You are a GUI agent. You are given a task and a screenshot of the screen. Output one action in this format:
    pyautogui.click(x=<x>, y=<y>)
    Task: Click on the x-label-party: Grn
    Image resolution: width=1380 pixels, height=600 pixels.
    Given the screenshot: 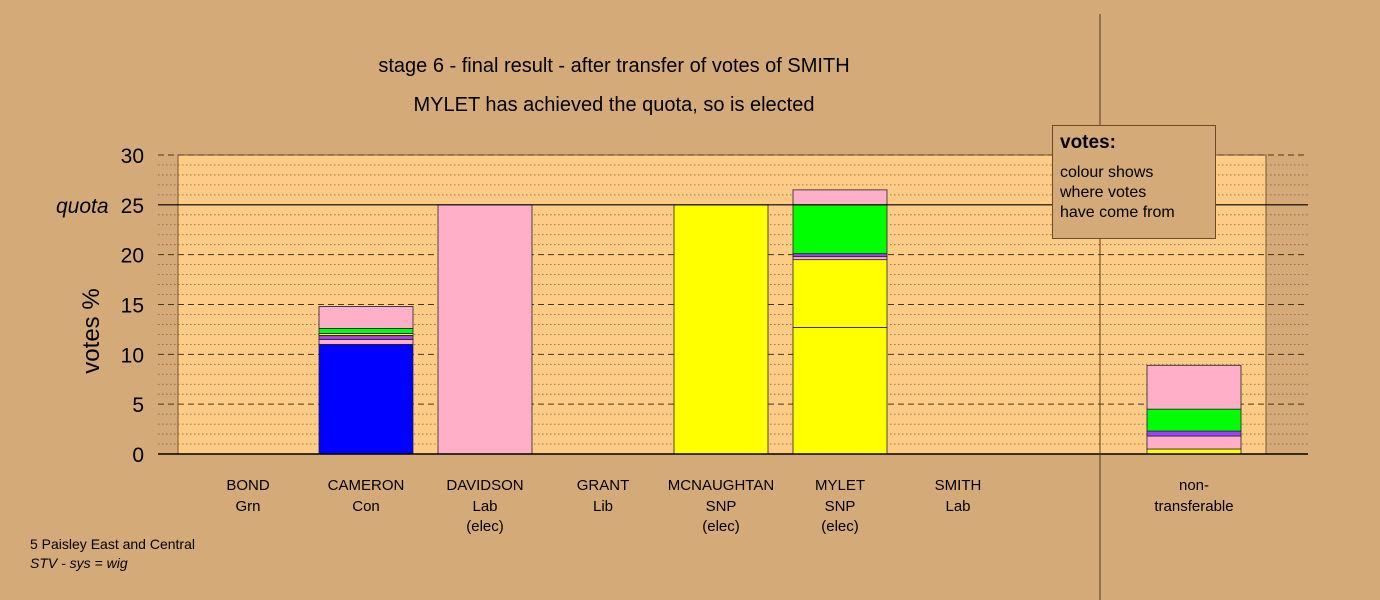 What is the action you would take?
    pyautogui.click(x=247, y=506)
    